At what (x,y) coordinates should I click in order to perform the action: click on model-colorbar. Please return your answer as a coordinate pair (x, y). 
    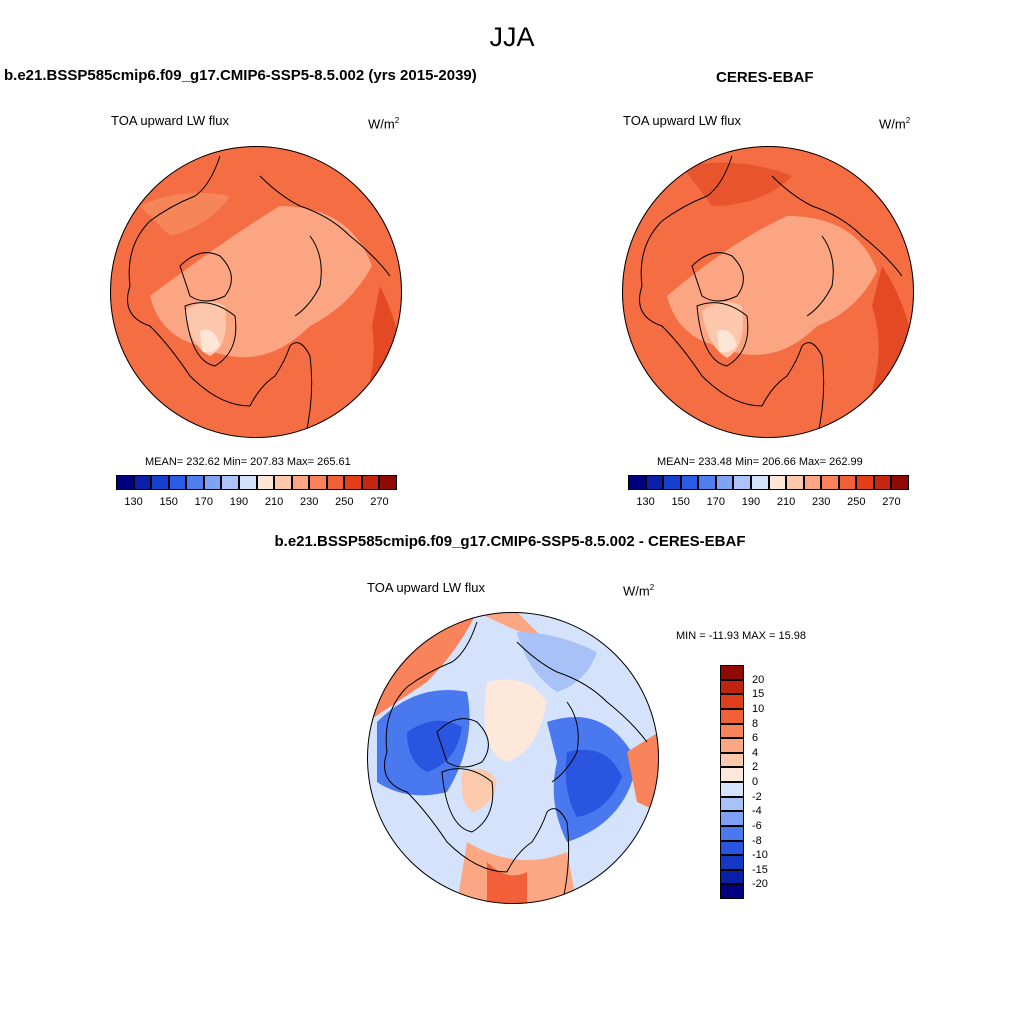
    Looking at the image, I should click on (256, 482).